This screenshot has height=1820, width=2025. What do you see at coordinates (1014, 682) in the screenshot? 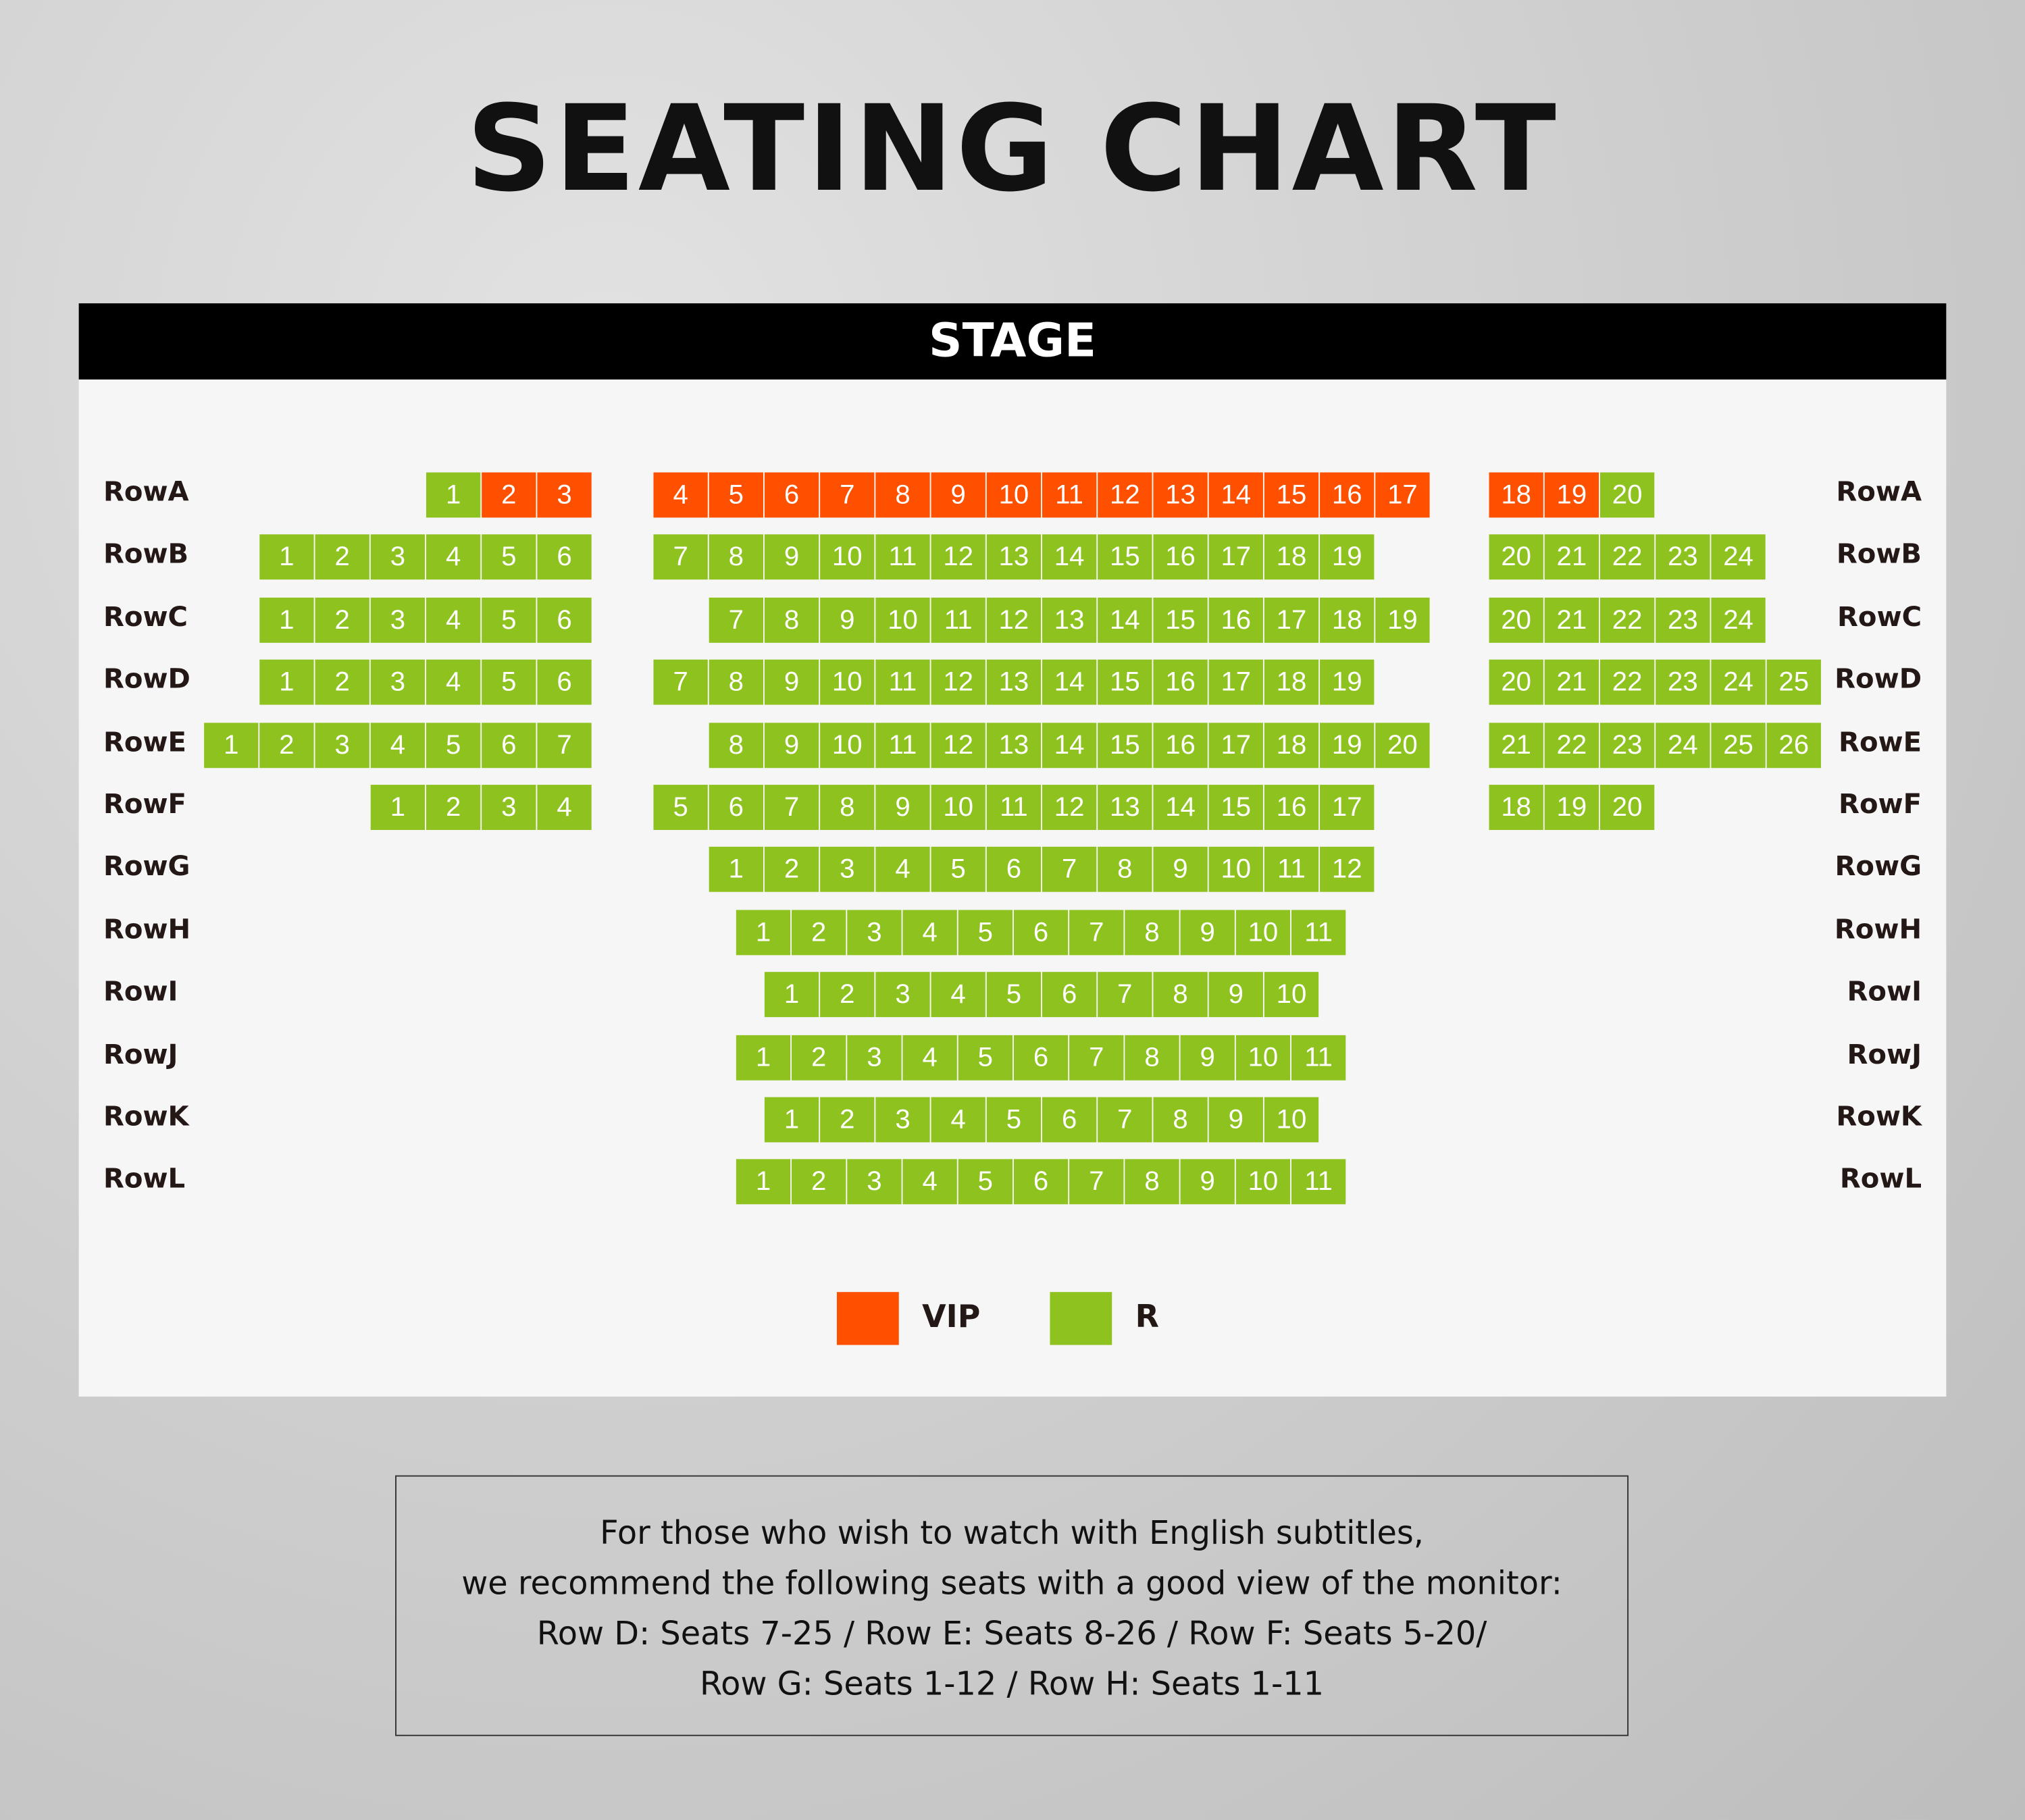
I see `seat-d-13: 13` at bounding box center [1014, 682].